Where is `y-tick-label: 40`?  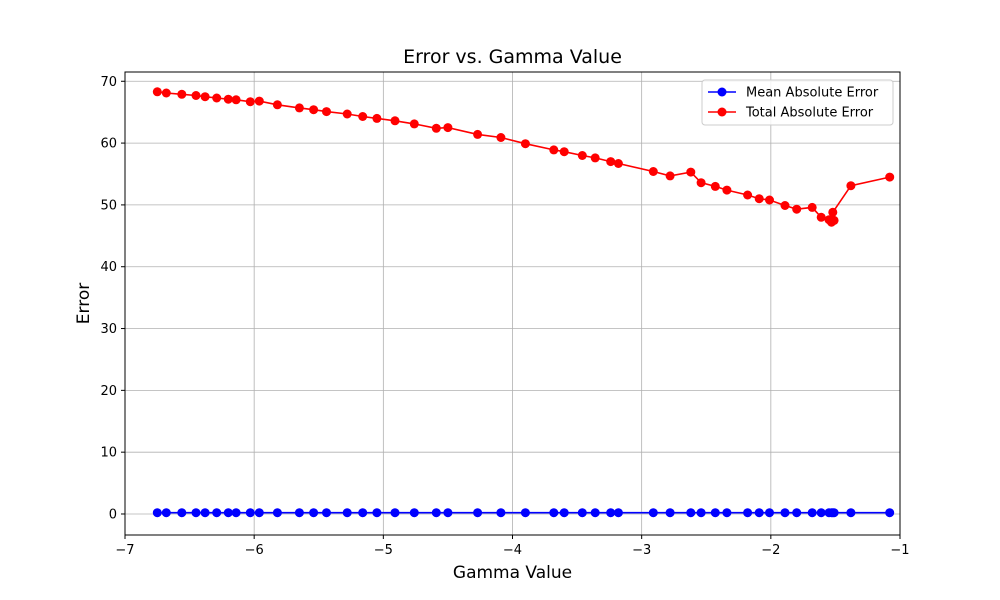 y-tick-label: 40 is located at coordinates (108, 267).